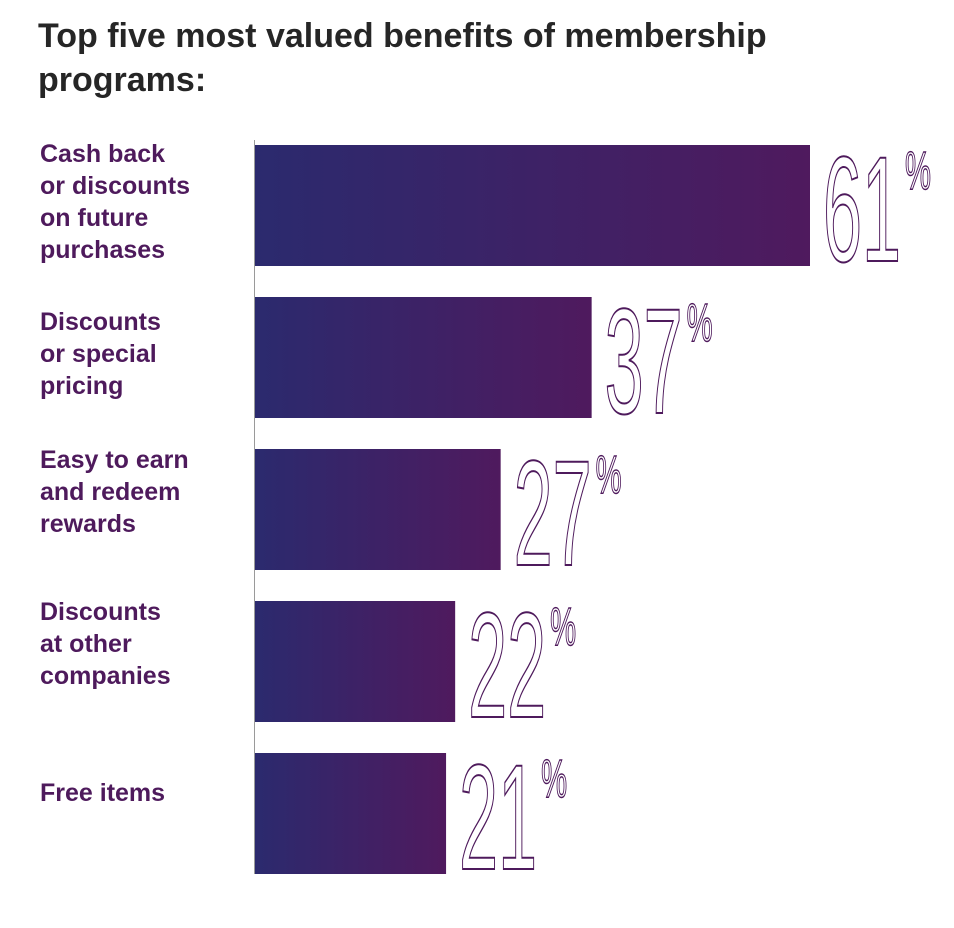 The width and height of the screenshot is (954, 928). What do you see at coordinates (554, 779) in the screenshot?
I see `percent-sign-5: %` at bounding box center [554, 779].